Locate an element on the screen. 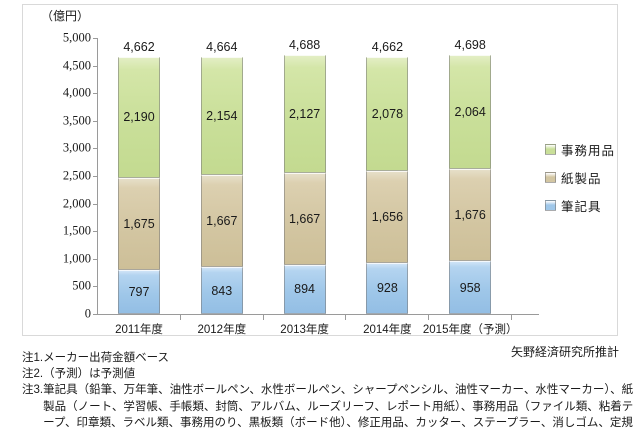 The width and height of the screenshot is (639, 431). bar-segment: 1,675 is located at coordinates (139, 224).